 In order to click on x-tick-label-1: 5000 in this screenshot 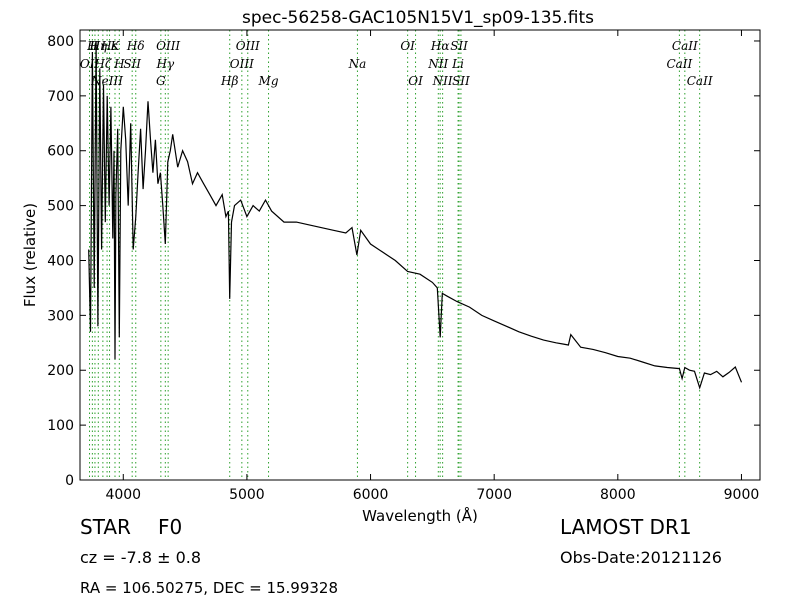, I will do `click(247, 495)`.